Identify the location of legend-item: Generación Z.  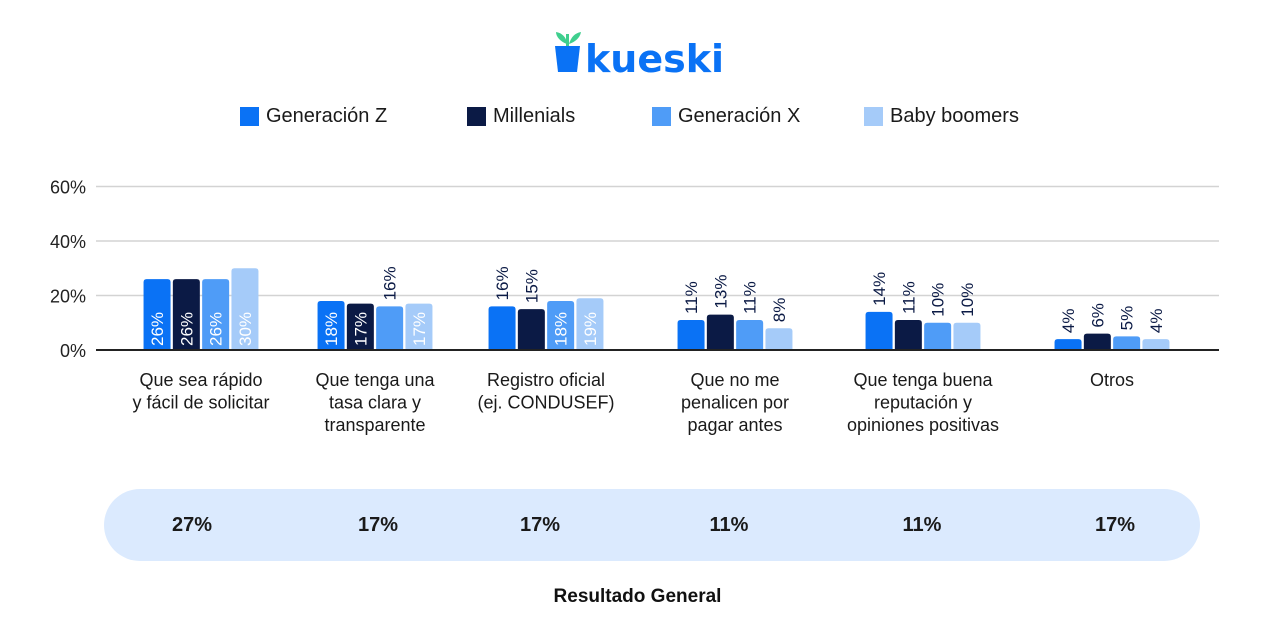
(313, 116).